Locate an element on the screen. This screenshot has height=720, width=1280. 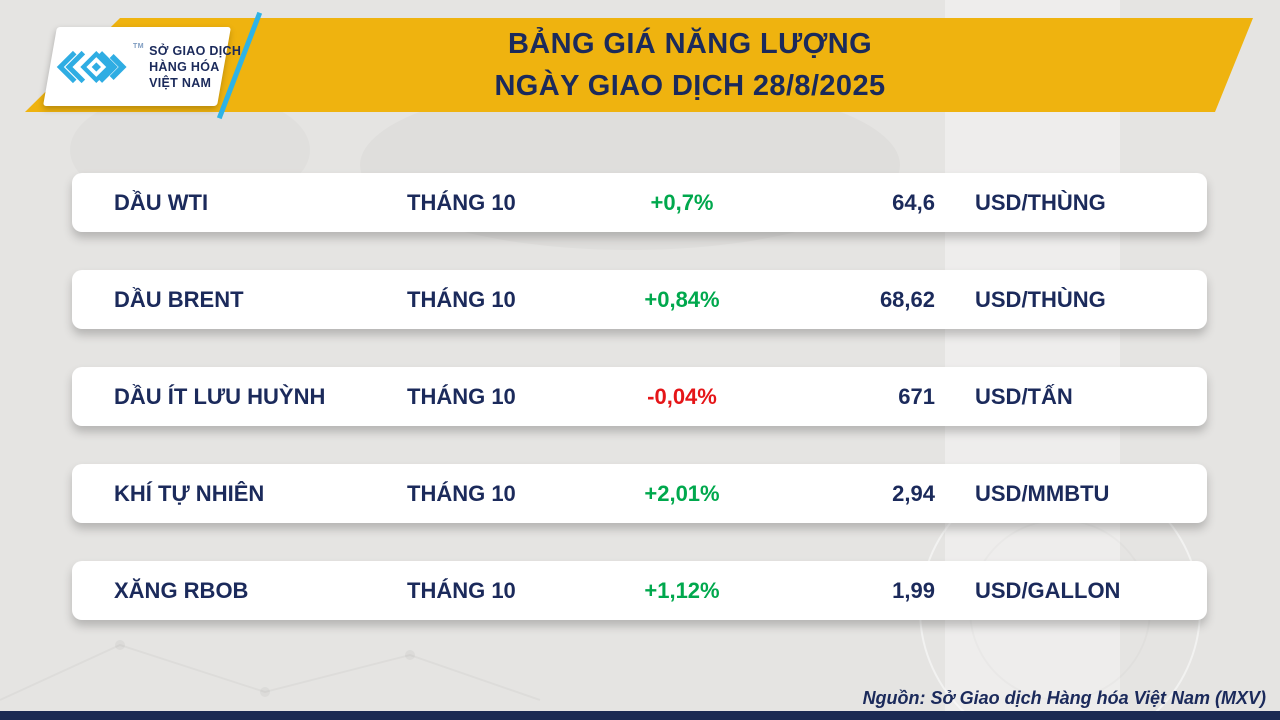
price-unit: USD/MMBTU is located at coordinates (1042, 493).